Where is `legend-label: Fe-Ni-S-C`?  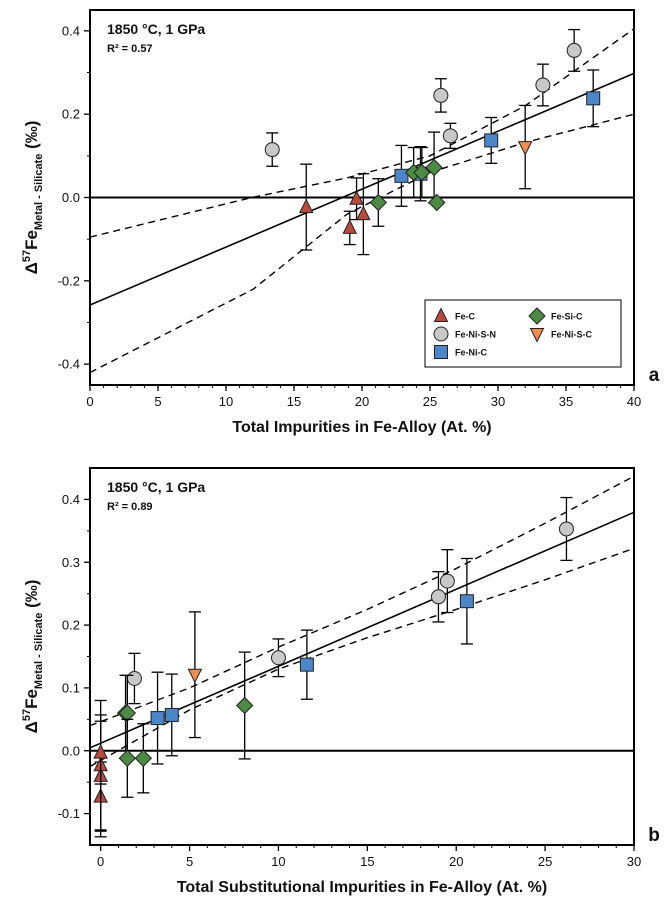 legend-label: Fe-Ni-S-C is located at coordinates (571, 335).